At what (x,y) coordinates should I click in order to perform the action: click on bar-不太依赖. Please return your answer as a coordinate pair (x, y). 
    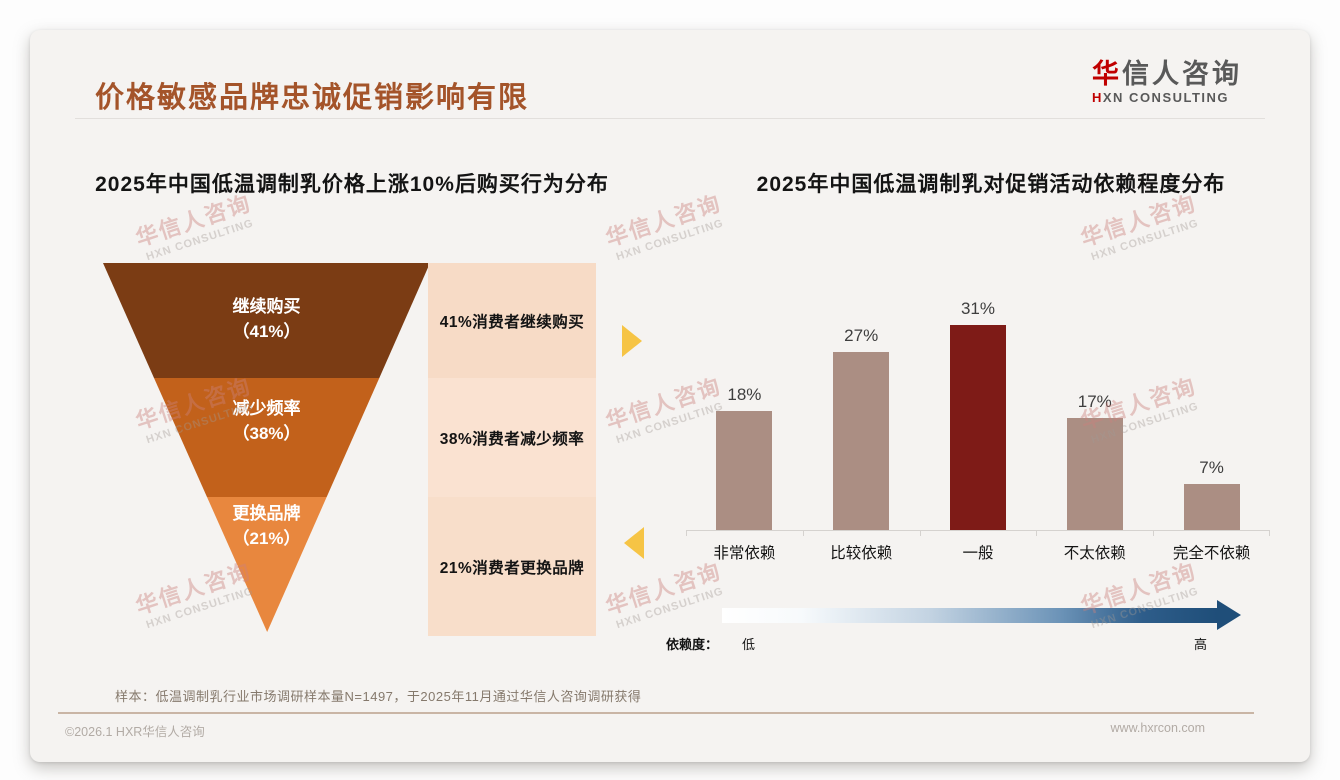
    Looking at the image, I should click on (1094, 474).